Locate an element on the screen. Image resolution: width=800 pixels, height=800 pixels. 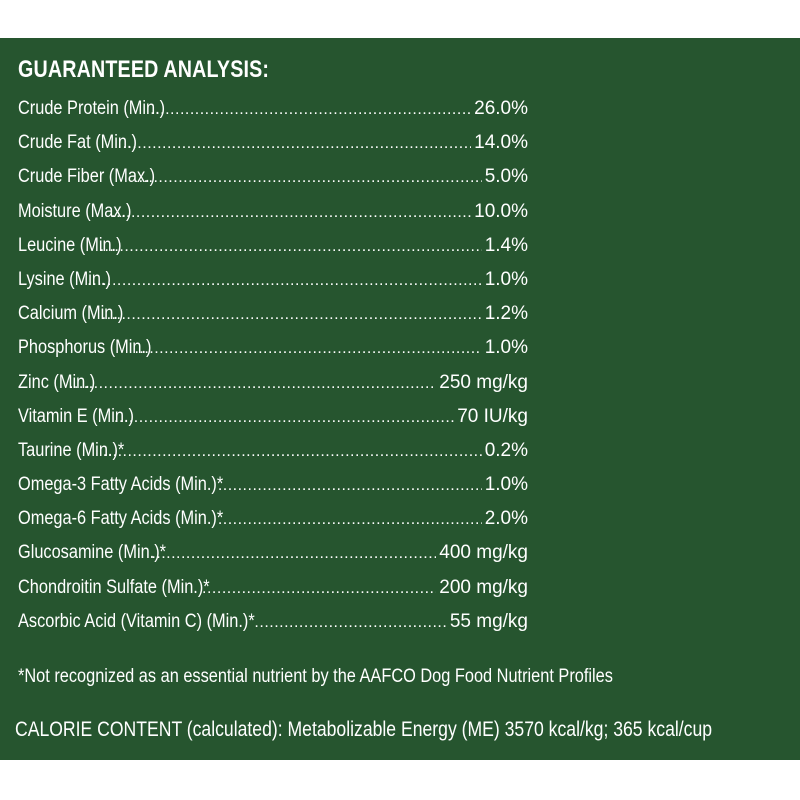
nutrient-value: 55 mg/kg is located at coordinates (488, 621).